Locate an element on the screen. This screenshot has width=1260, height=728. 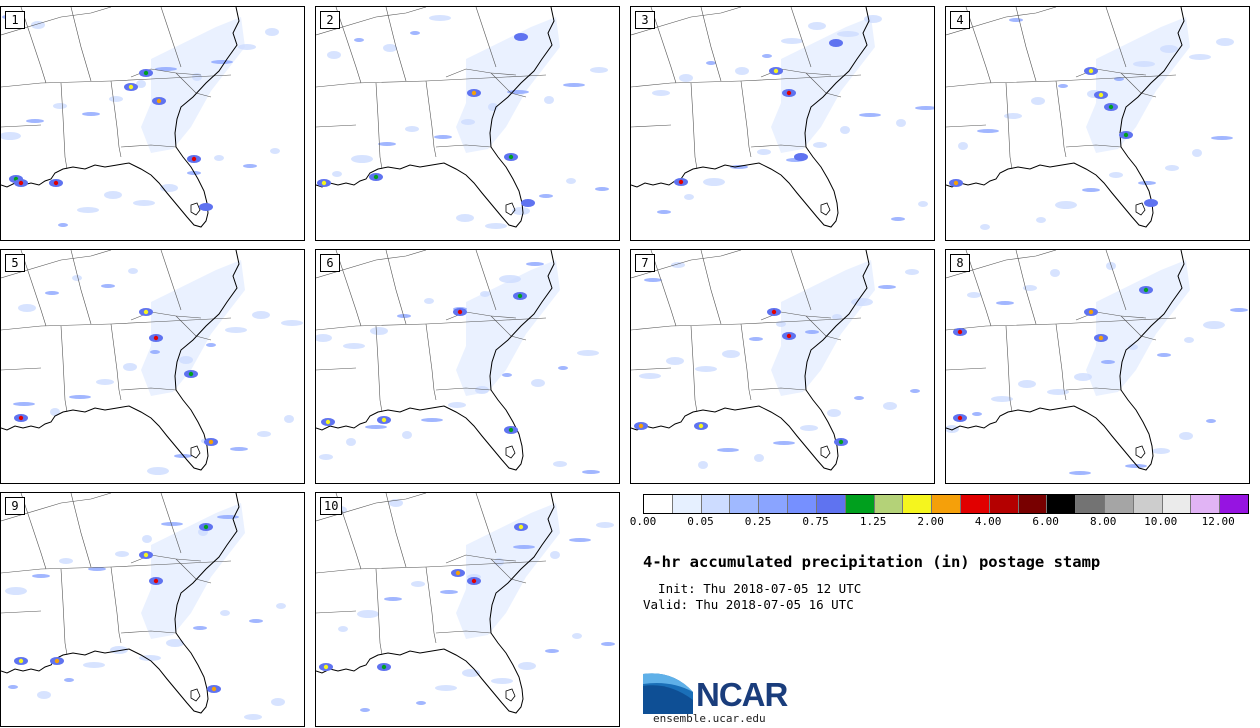
colorbar-label: 0.25 is located at coordinates (758, 521).